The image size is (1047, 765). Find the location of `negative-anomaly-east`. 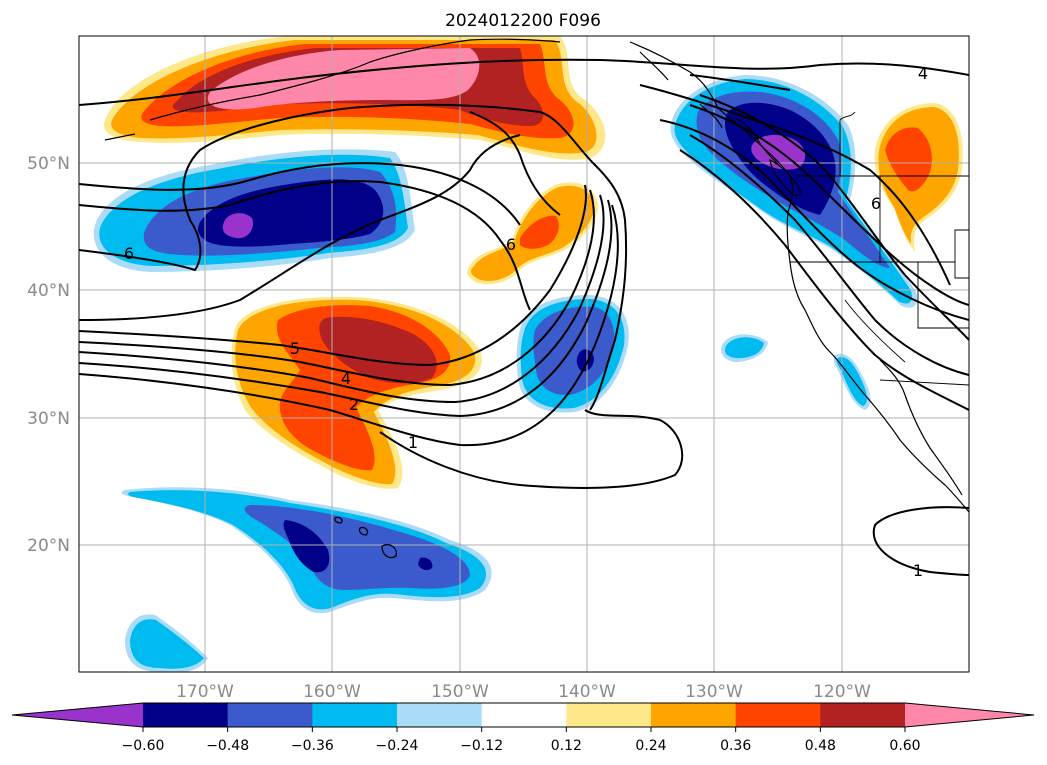

negative-anomaly-east is located at coordinates (572, 354).